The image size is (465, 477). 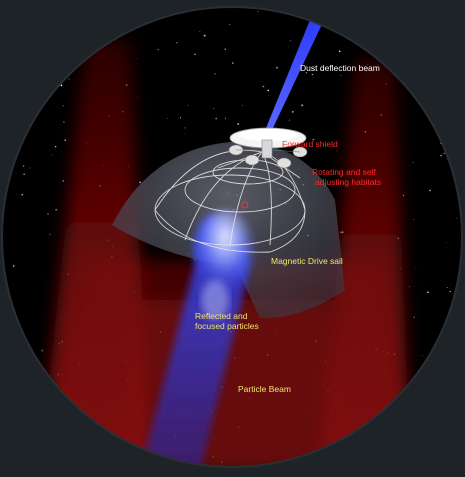 I want to click on habitat-pods, so click(x=268, y=156).